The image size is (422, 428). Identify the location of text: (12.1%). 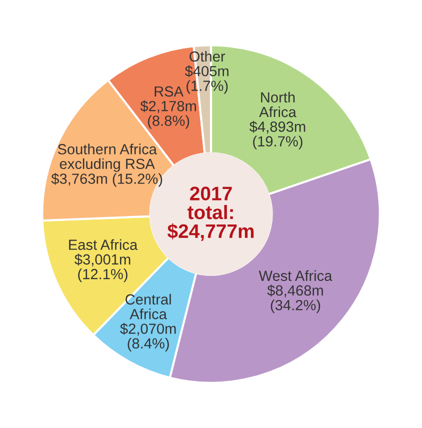
(103, 275).